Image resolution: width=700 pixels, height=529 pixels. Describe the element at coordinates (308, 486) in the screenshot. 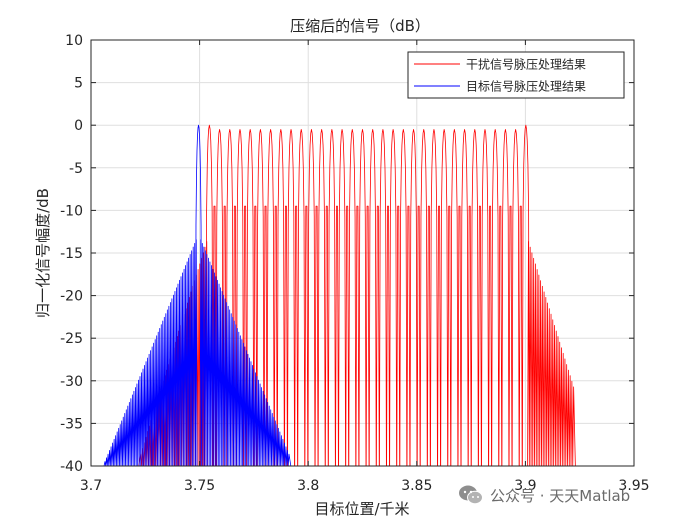

I see `x-tick-label: 3.8` at that location.